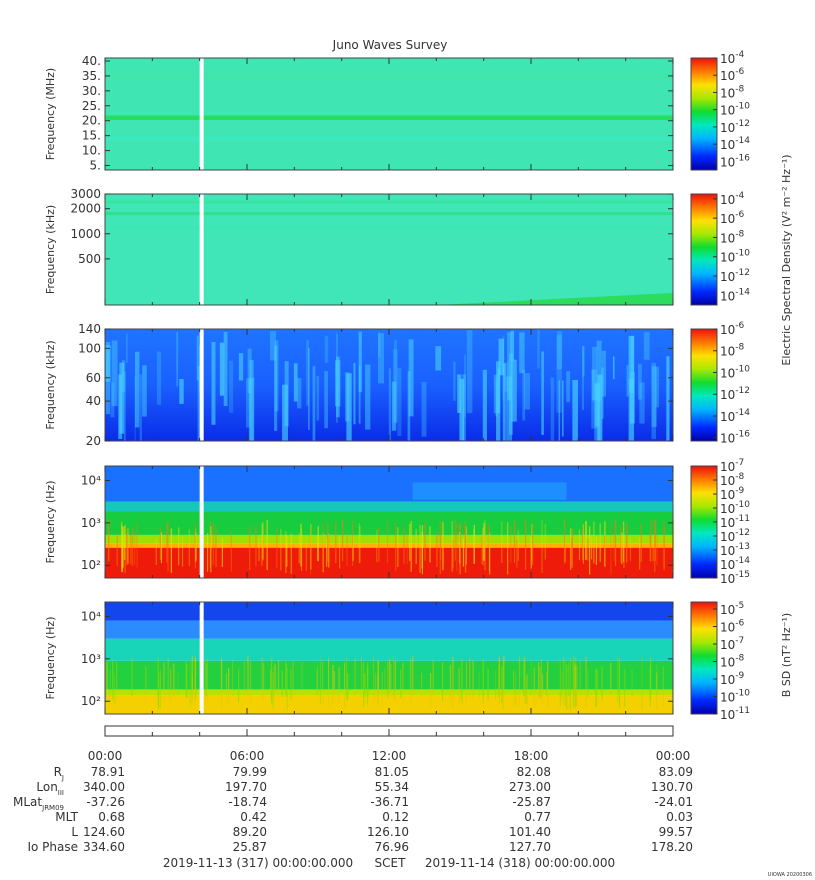  I want to click on colorbar-4-scale, so click(704, 522).